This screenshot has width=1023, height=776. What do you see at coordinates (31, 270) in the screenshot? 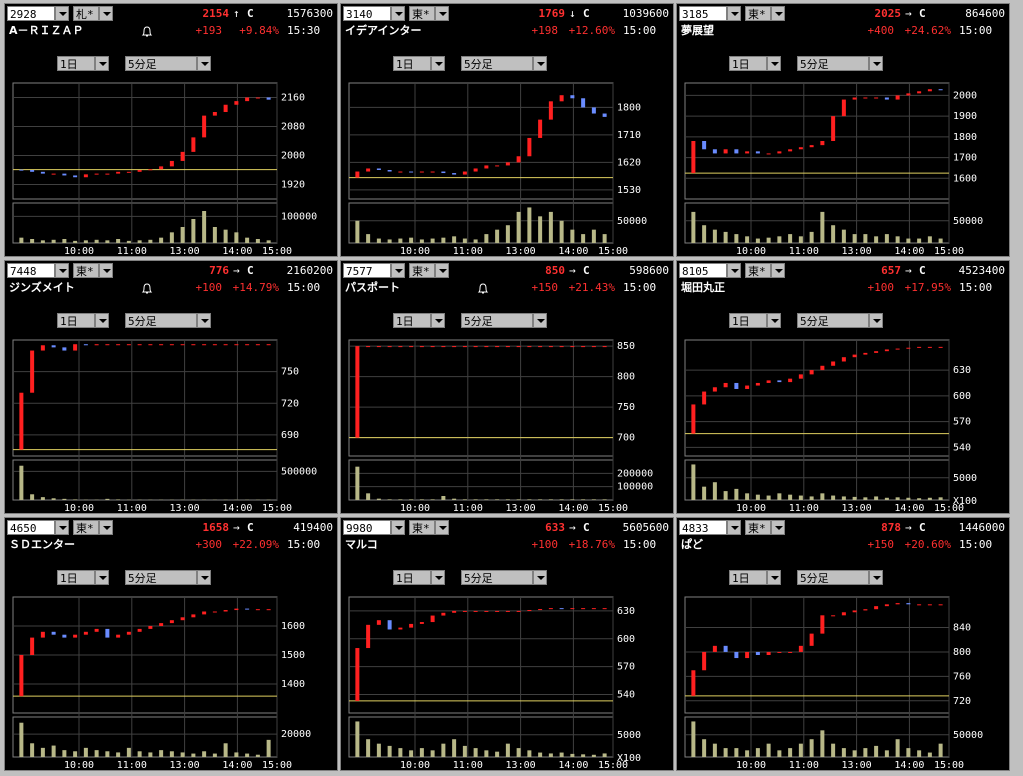
I see `code-input: 7448` at bounding box center [31, 270].